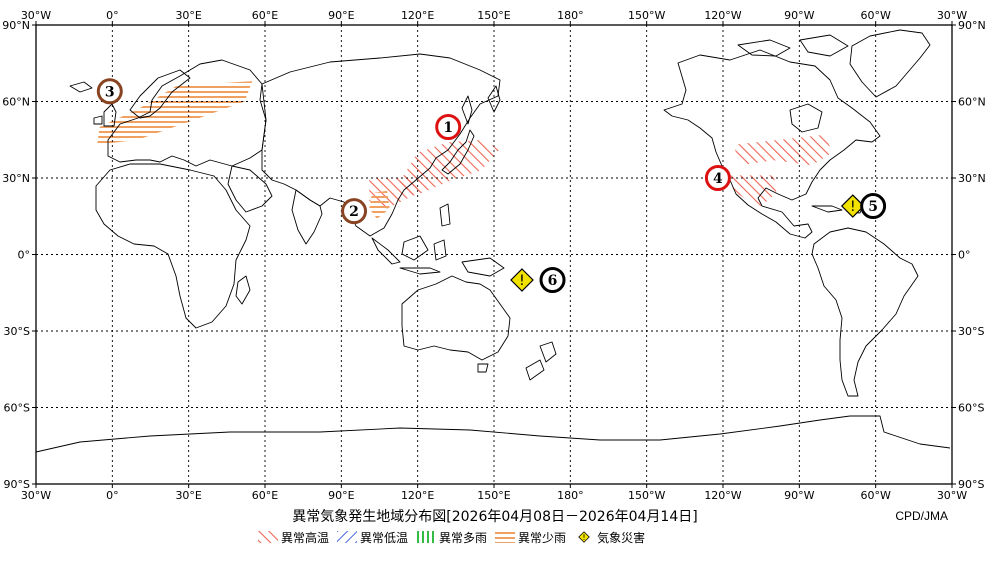 The image size is (990, 575). What do you see at coordinates (268, 537) in the screenshot?
I see `legend-swatch-hot` at bounding box center [268, 537].